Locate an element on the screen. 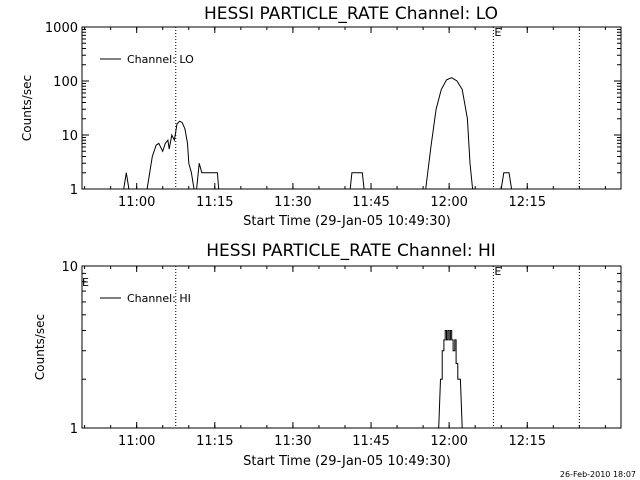  lo-x-tick-label: 12:15 is located at coordinates (527, 202).